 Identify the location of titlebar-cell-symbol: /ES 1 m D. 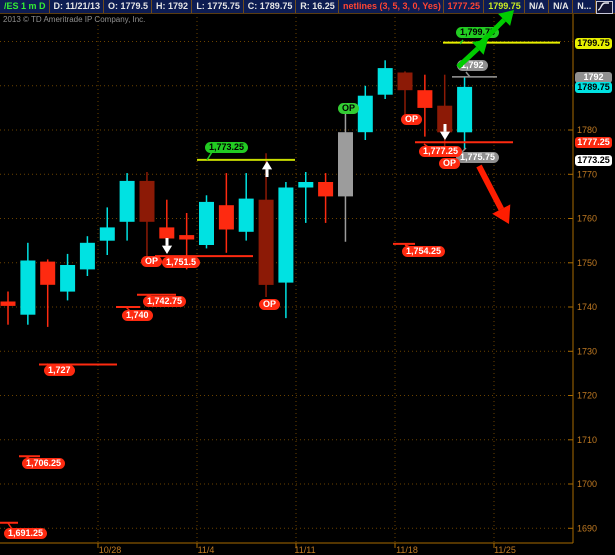
(25, 6).